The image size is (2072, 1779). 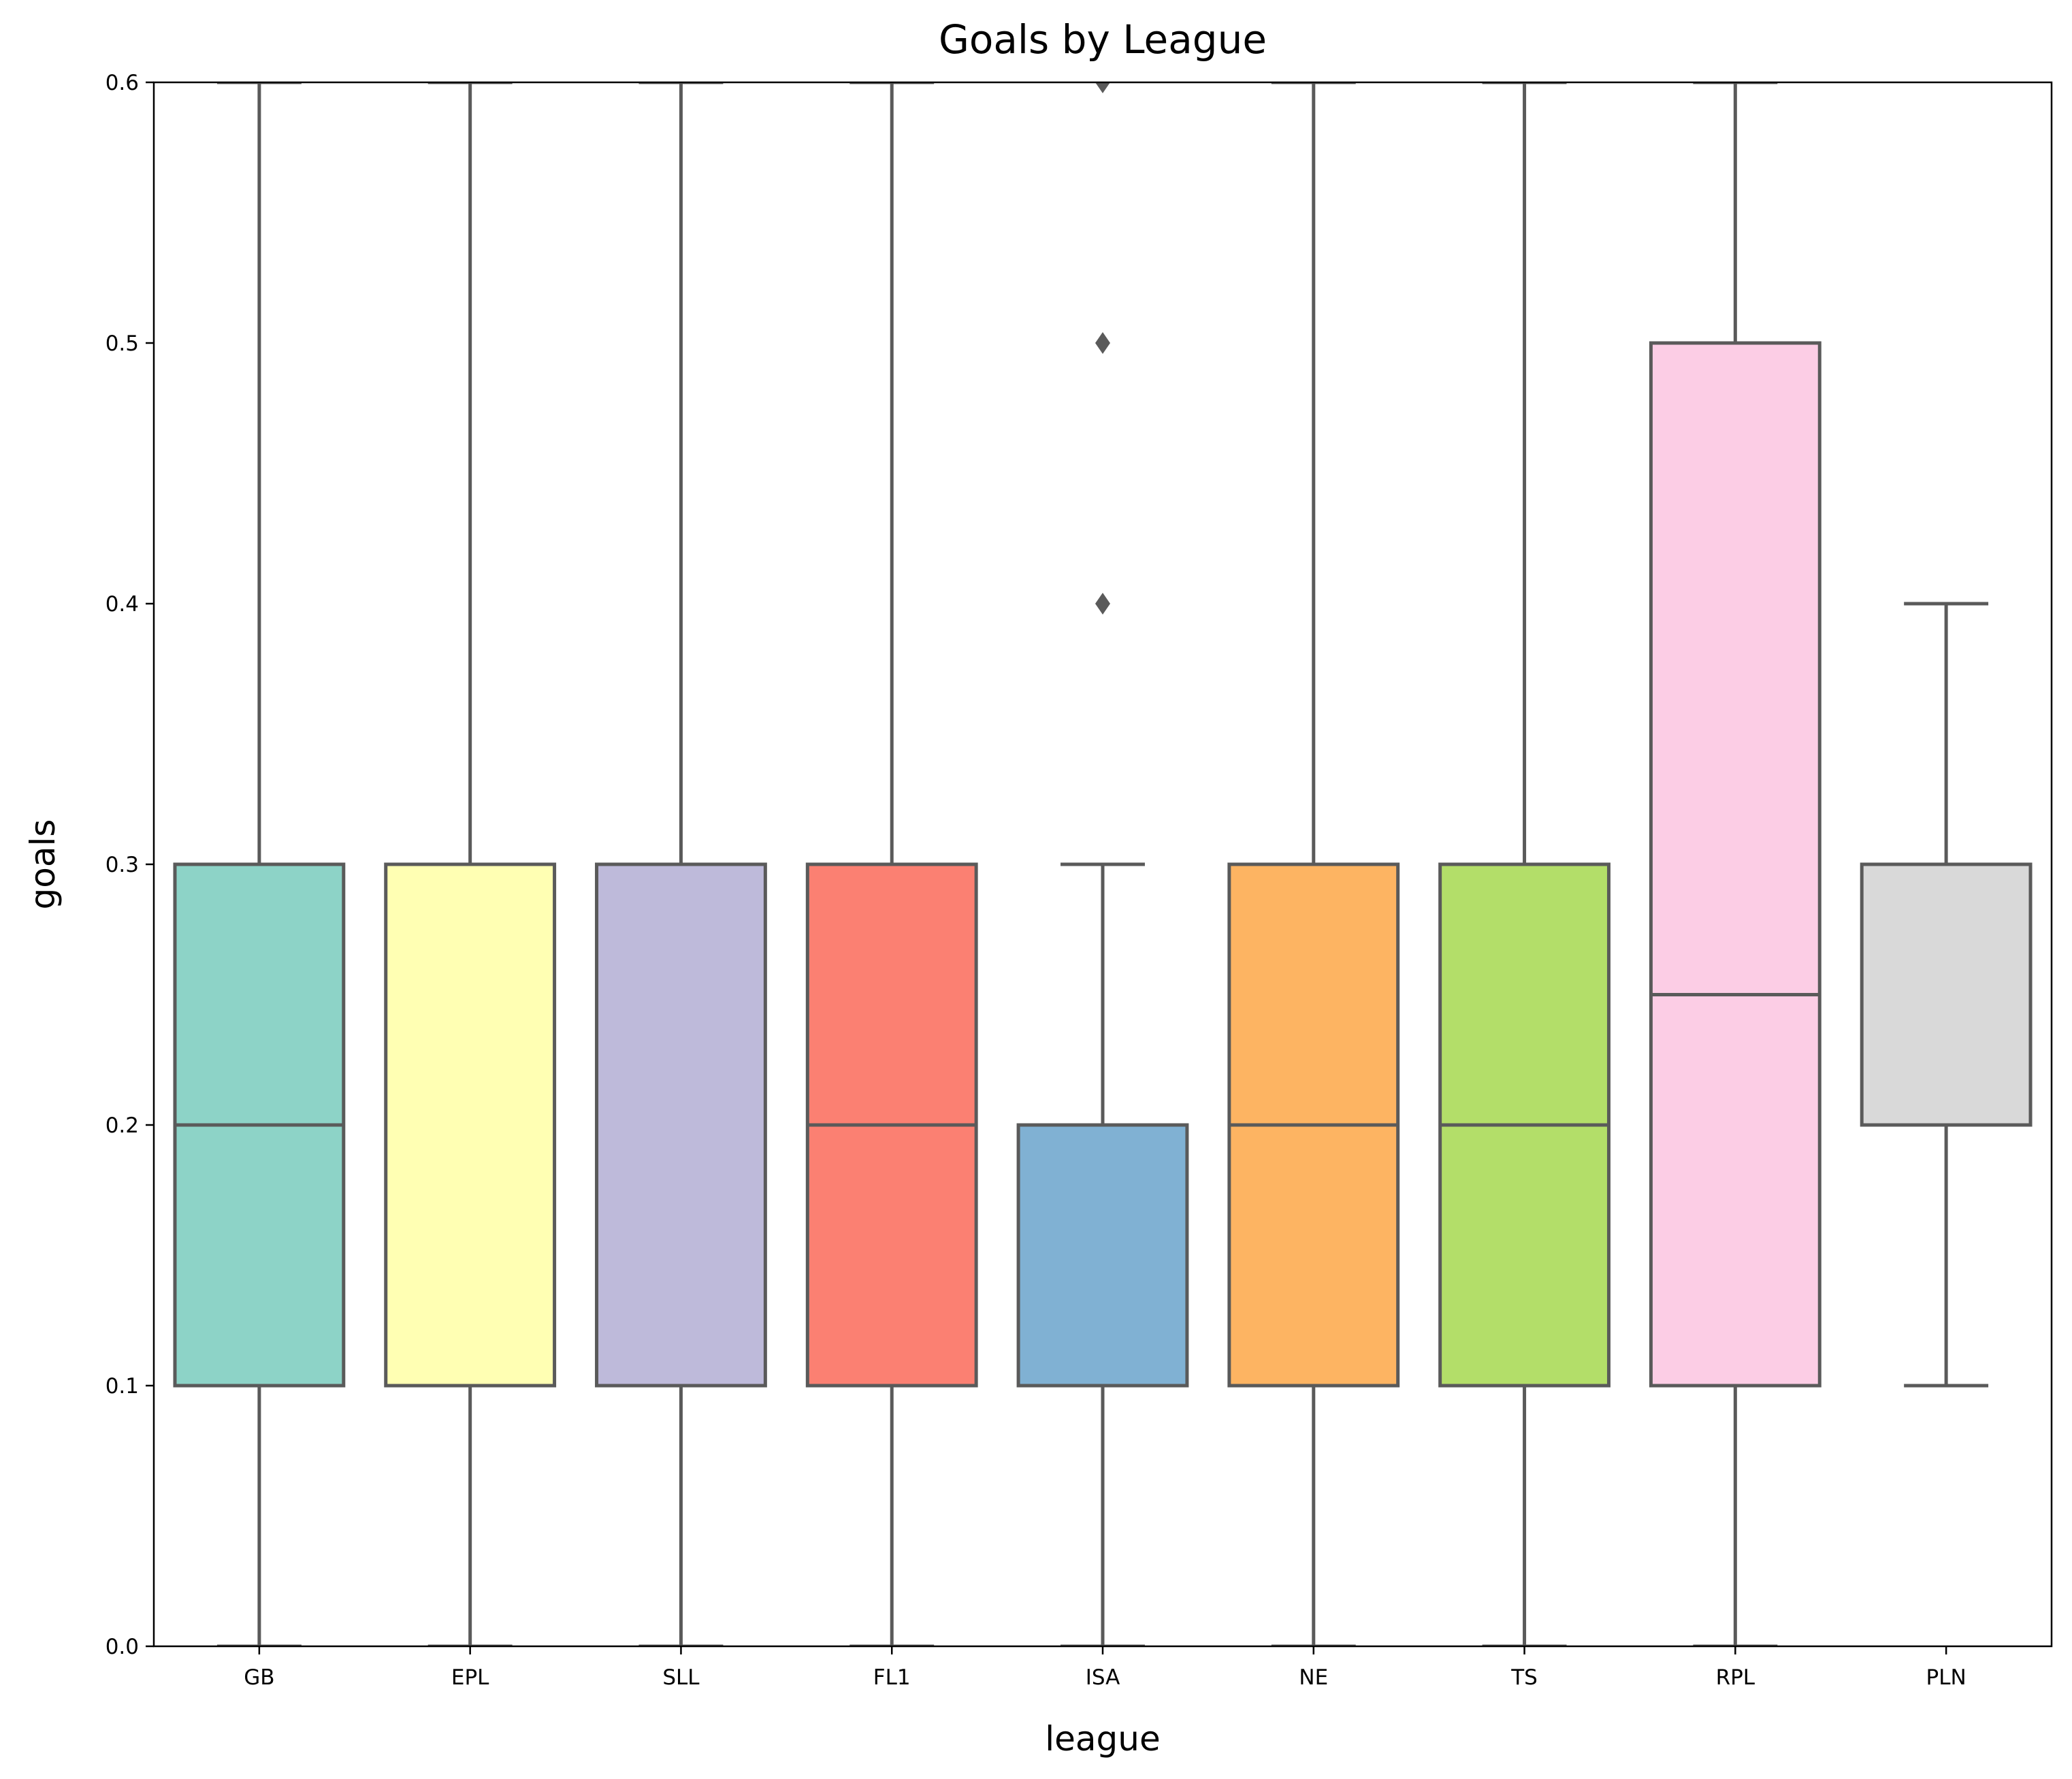 What do you see at coordinates (1524, 864) in the screenshot?
I see `box-ts` at bounding box center [1524, 864].